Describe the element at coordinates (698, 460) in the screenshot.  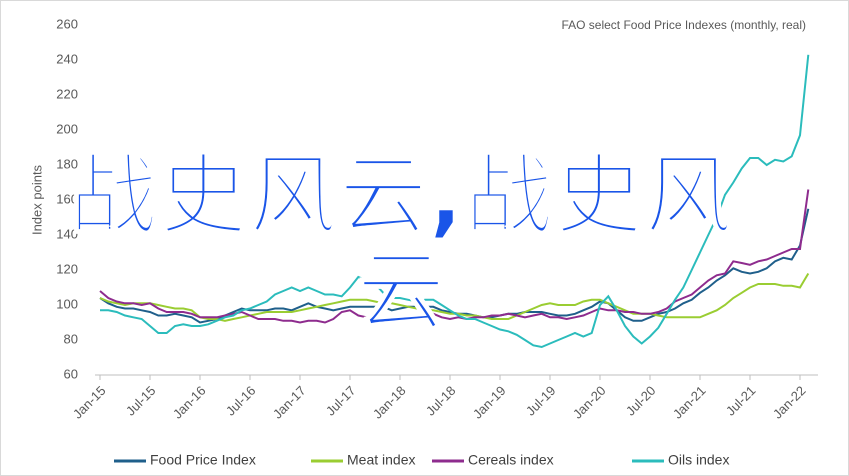
I see `legend-label: Oils index` at that location.